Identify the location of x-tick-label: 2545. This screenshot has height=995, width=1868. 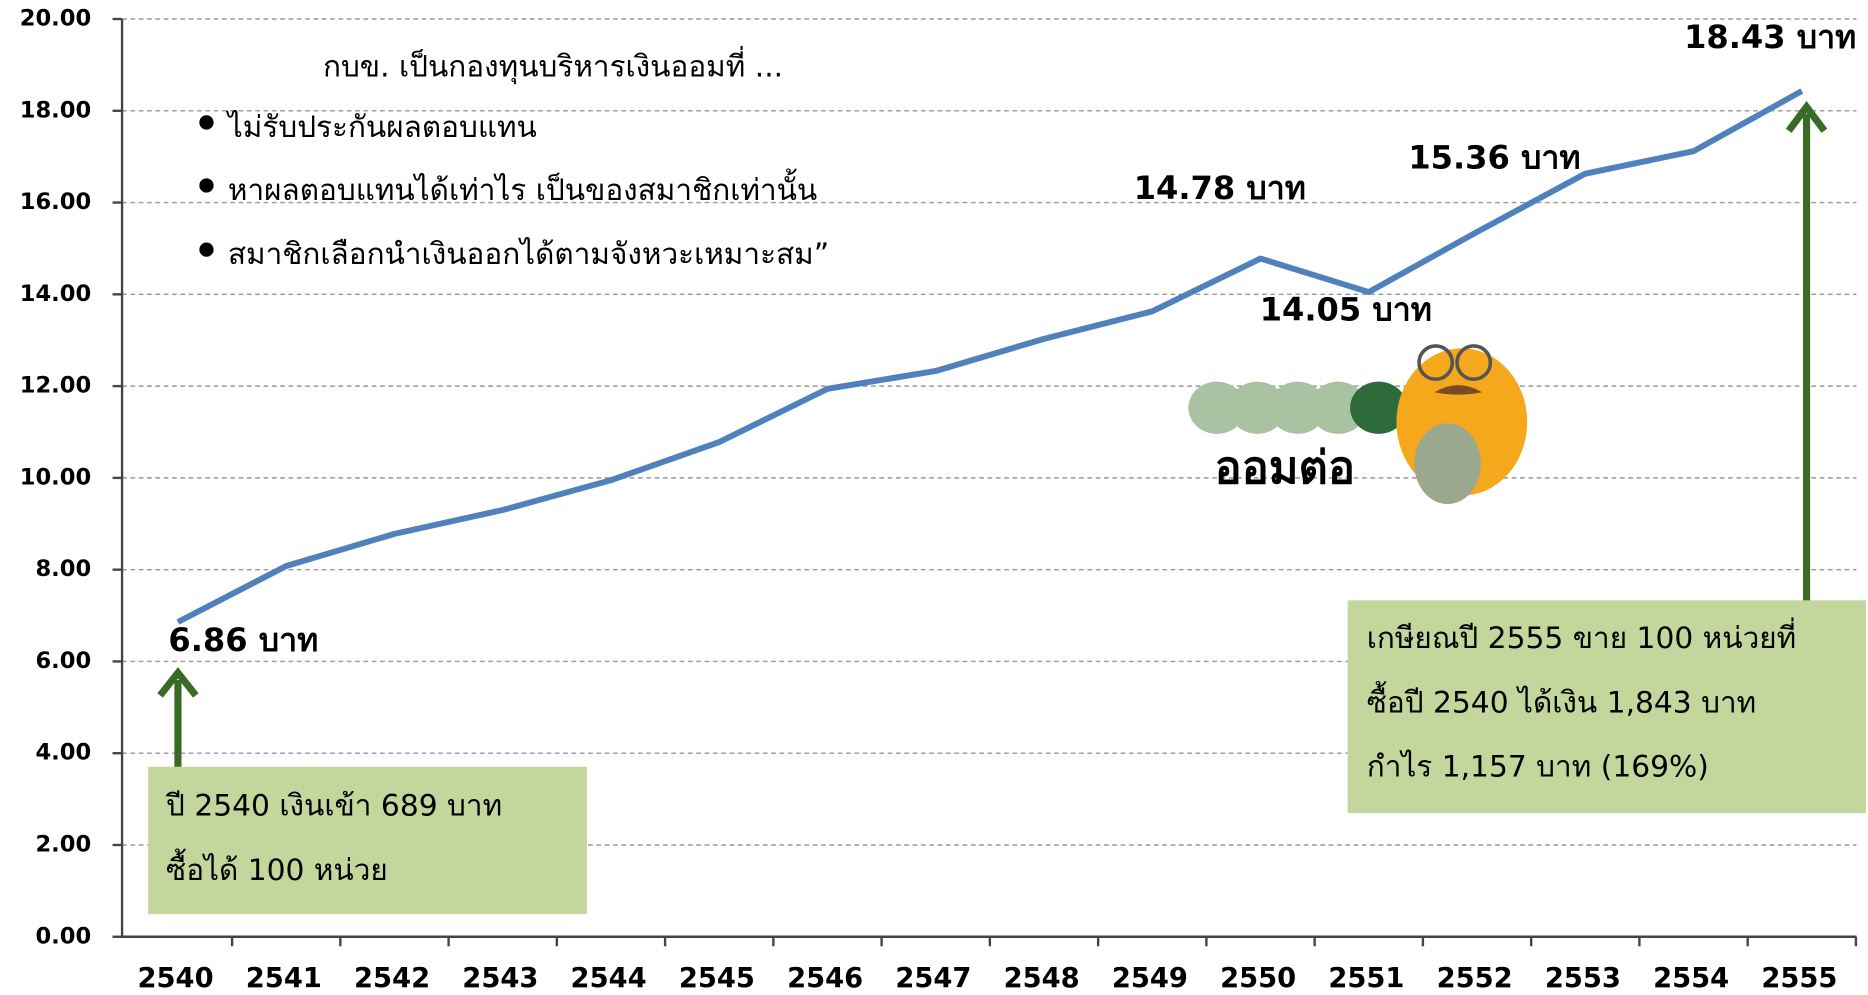
(717, 978).